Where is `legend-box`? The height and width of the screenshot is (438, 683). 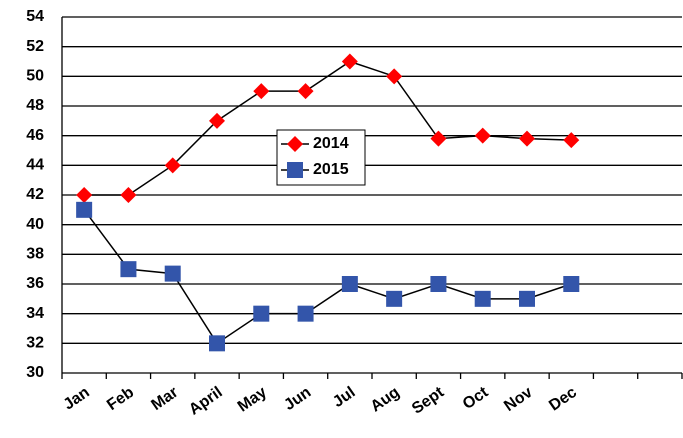 legend-box is located at coordinates (321, 157).